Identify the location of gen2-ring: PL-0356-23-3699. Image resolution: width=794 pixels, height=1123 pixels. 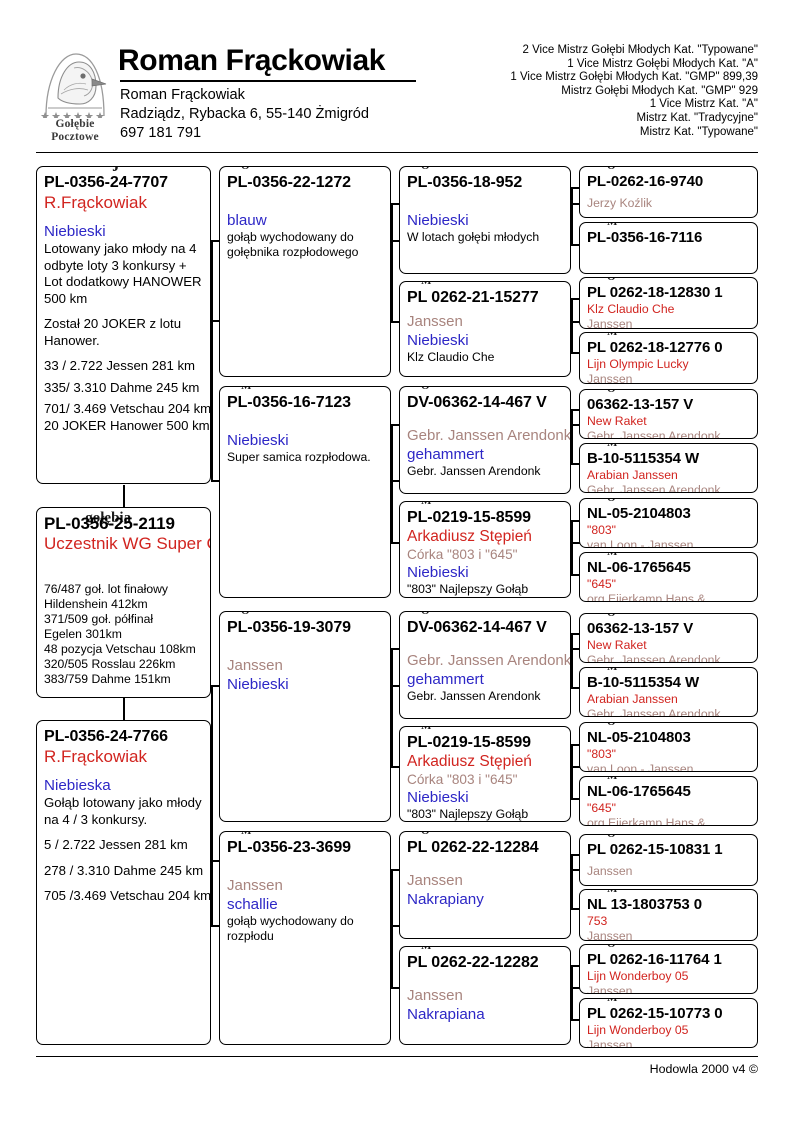
(289, 847).